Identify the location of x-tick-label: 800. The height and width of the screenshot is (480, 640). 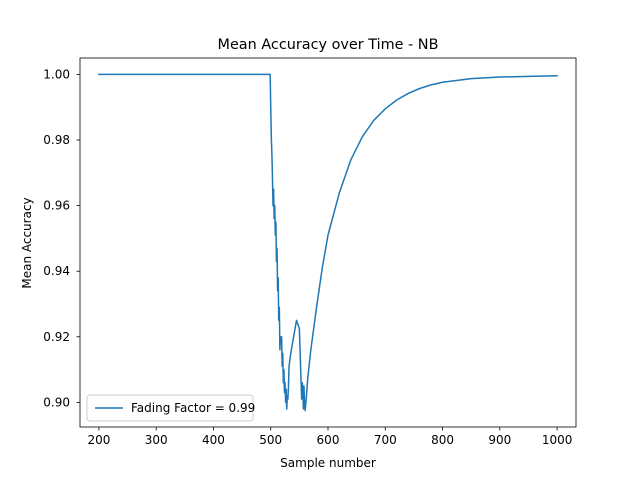
(442, 440).